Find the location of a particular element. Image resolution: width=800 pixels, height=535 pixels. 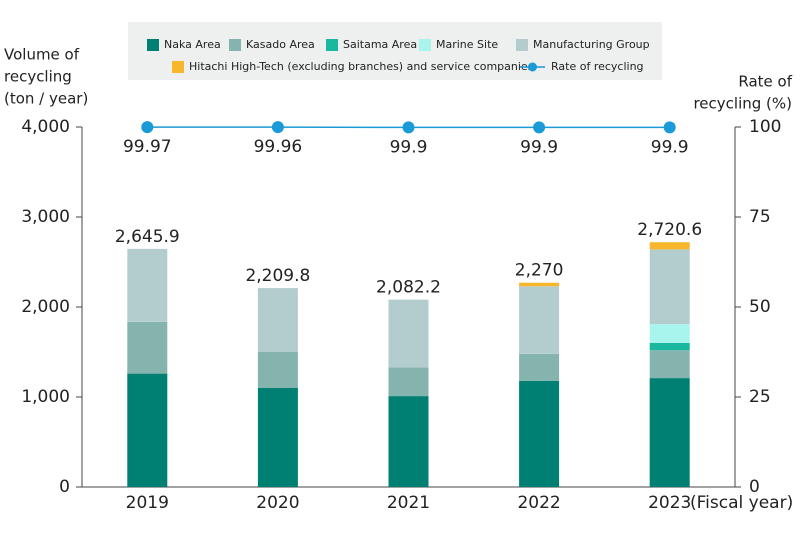

y-tick-label: 4,000 is located at coordinates (45, 127).